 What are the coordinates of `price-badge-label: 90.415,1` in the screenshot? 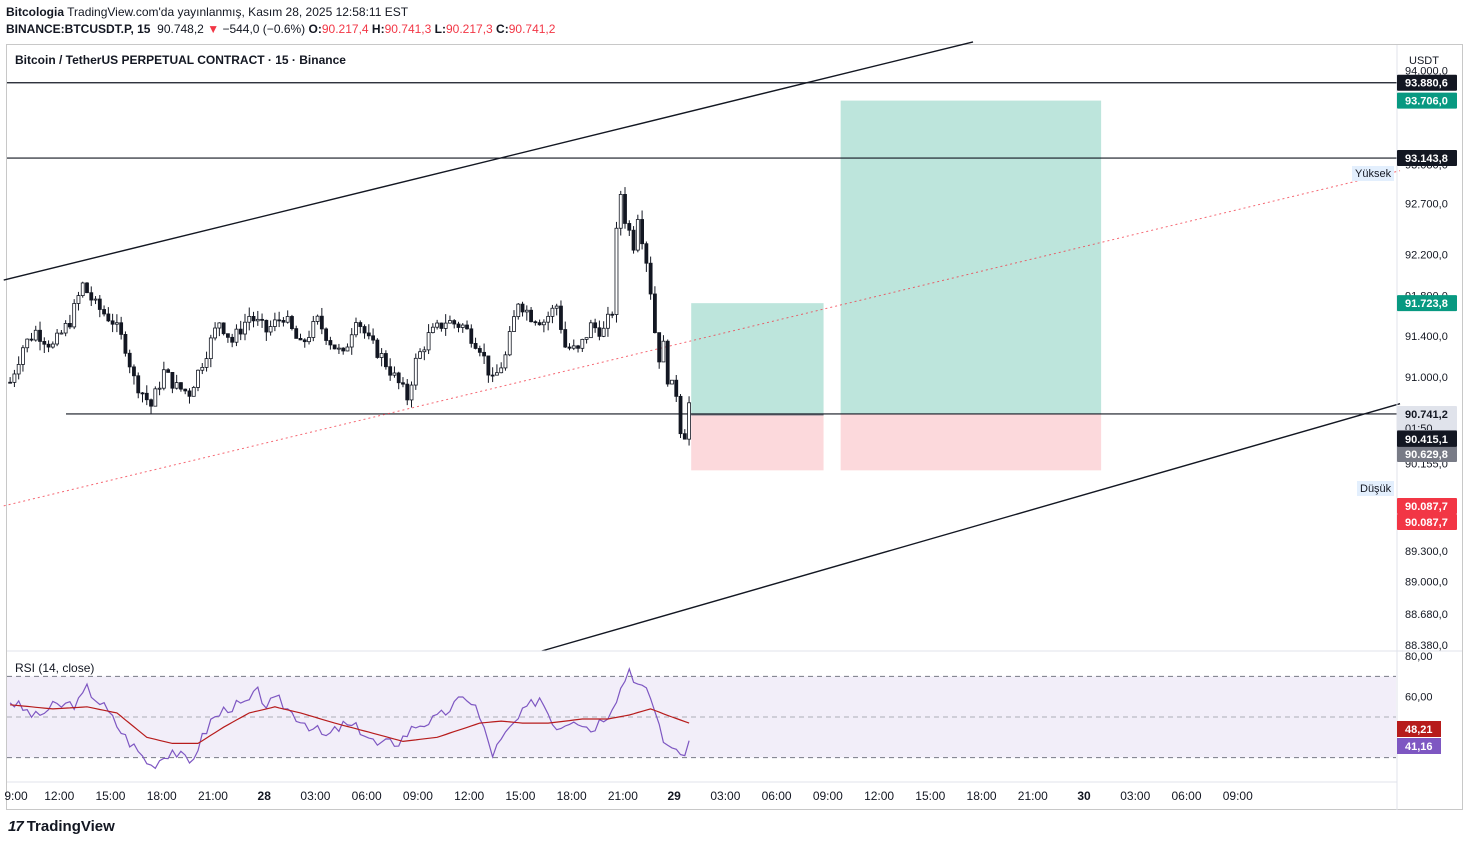 It's located at (1426, 440).